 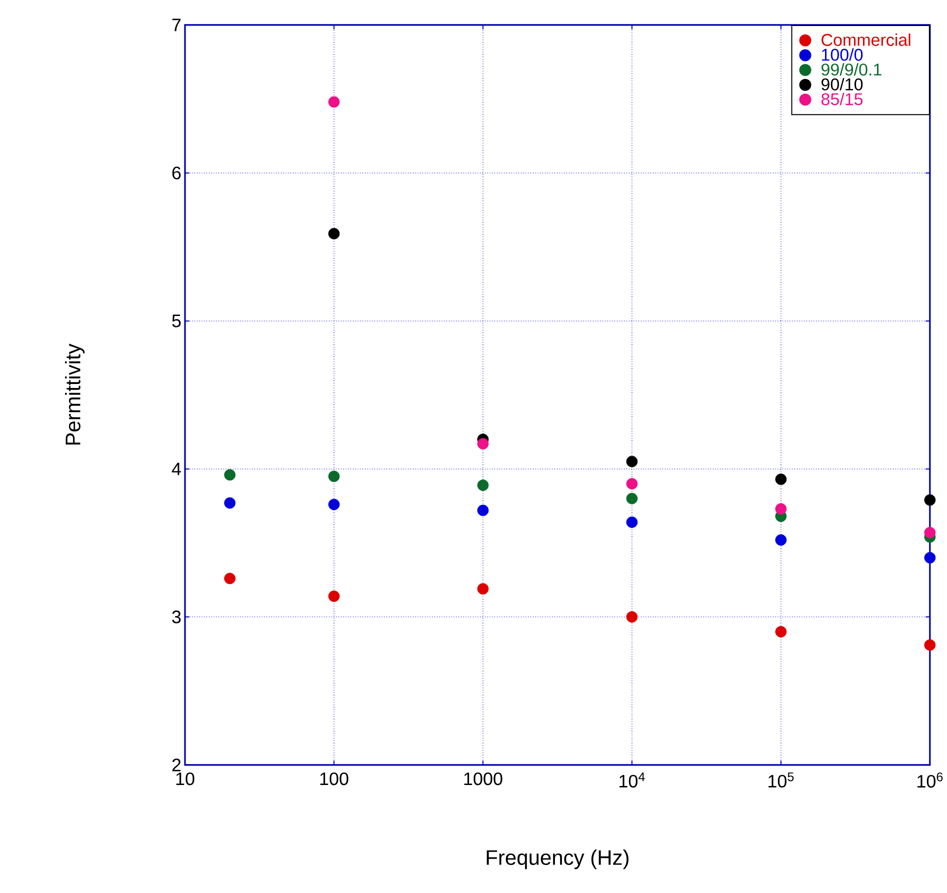 What do you see at coordinates (176, 321) in the screenshot?
I see `y-tick-label: 5` at bounding box center [176, 321].